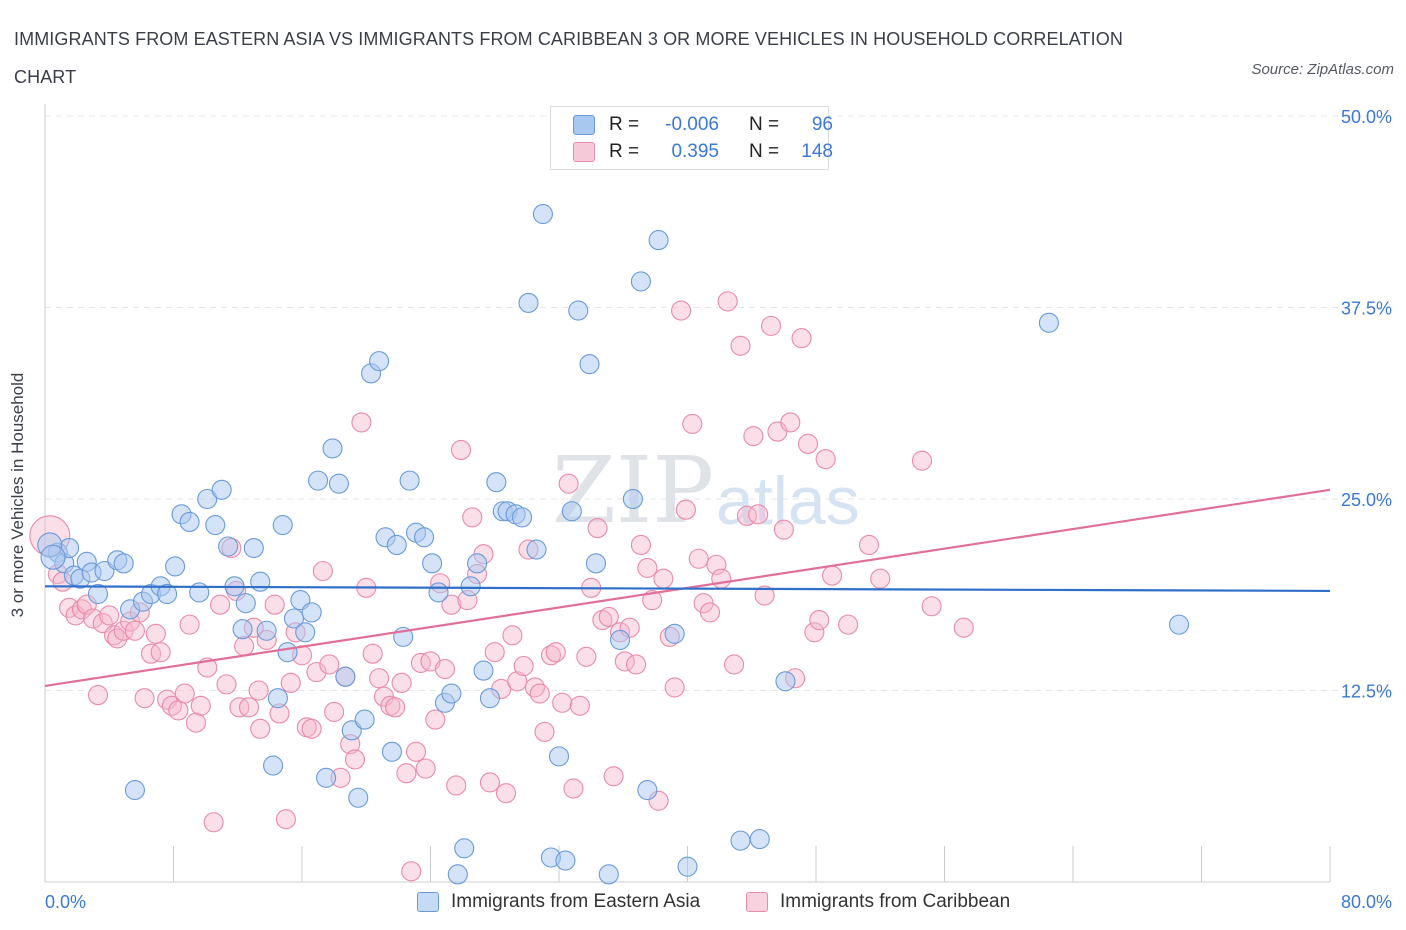 The width and height of the screenshot is (1406, 930). I want to click on legend-swatch-pink, so click(584, 152).